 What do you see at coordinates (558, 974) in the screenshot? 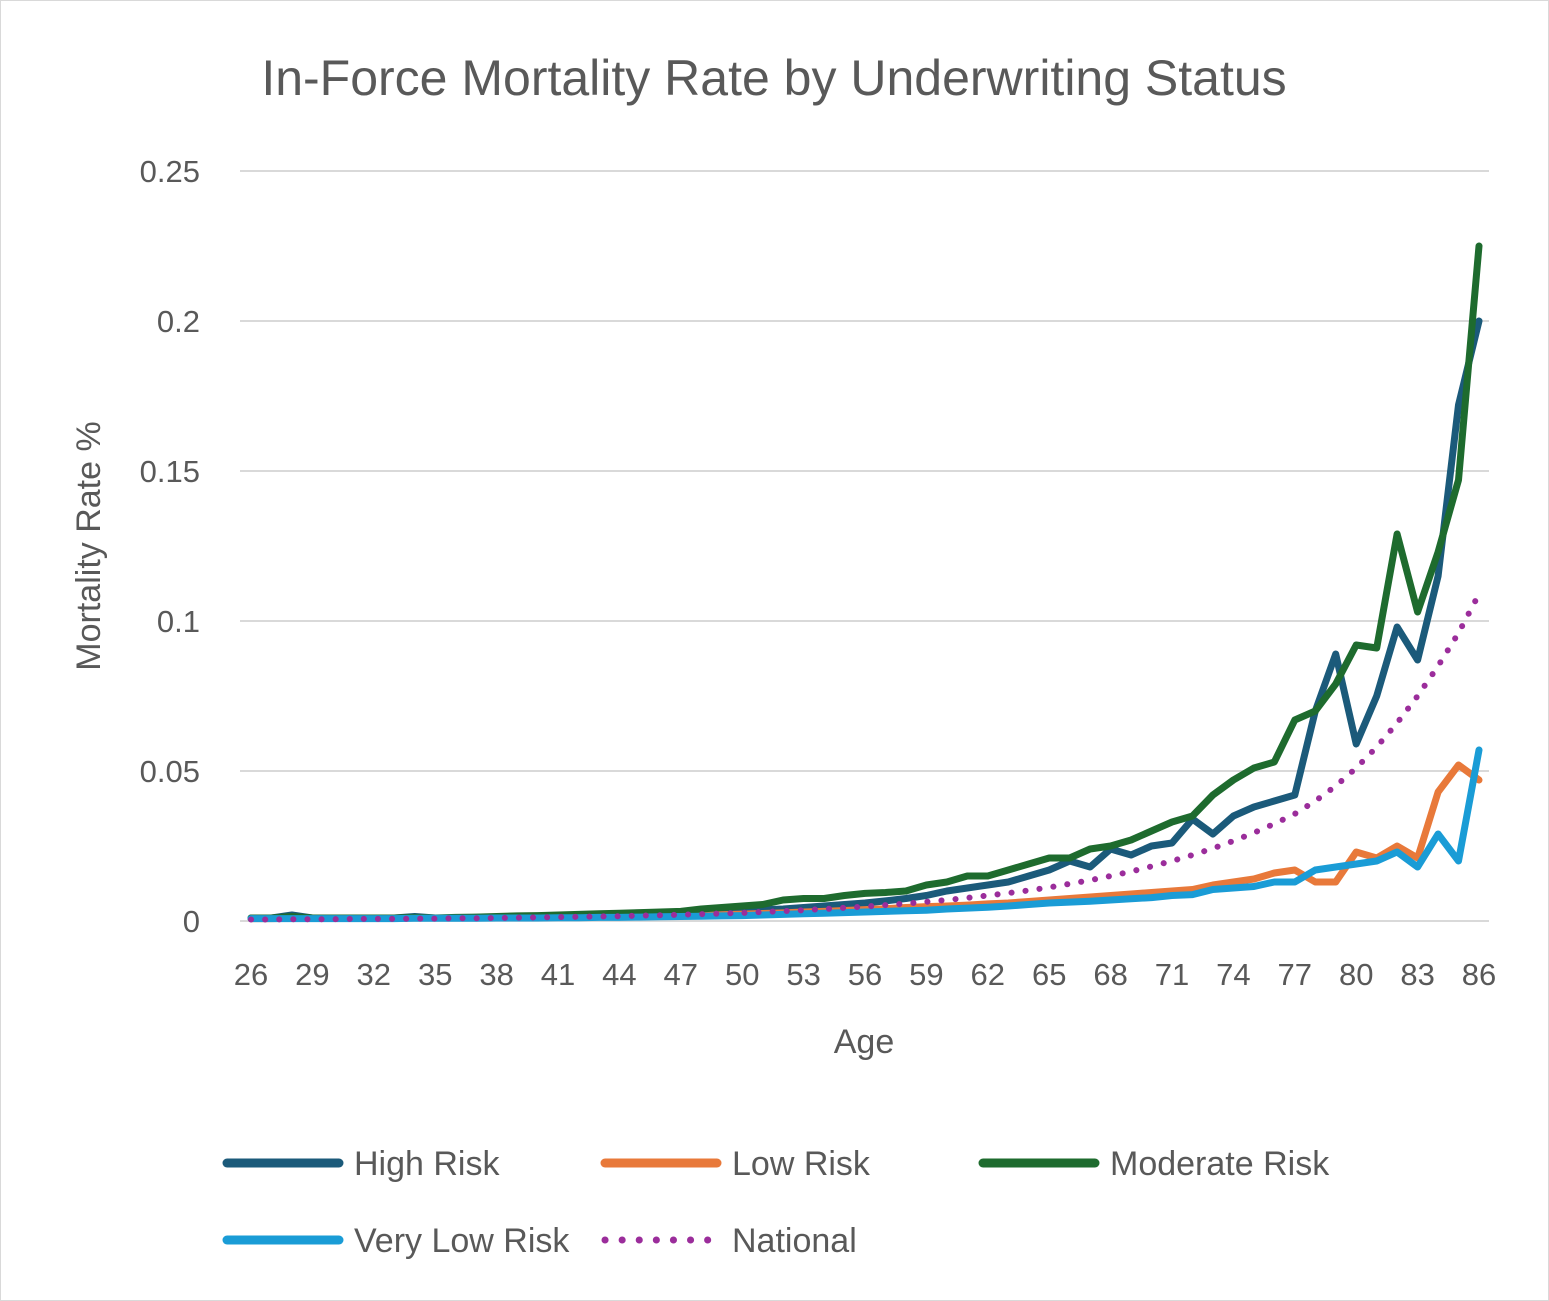
I see `x-tick-label: 41` at bounding box center [558, 974].